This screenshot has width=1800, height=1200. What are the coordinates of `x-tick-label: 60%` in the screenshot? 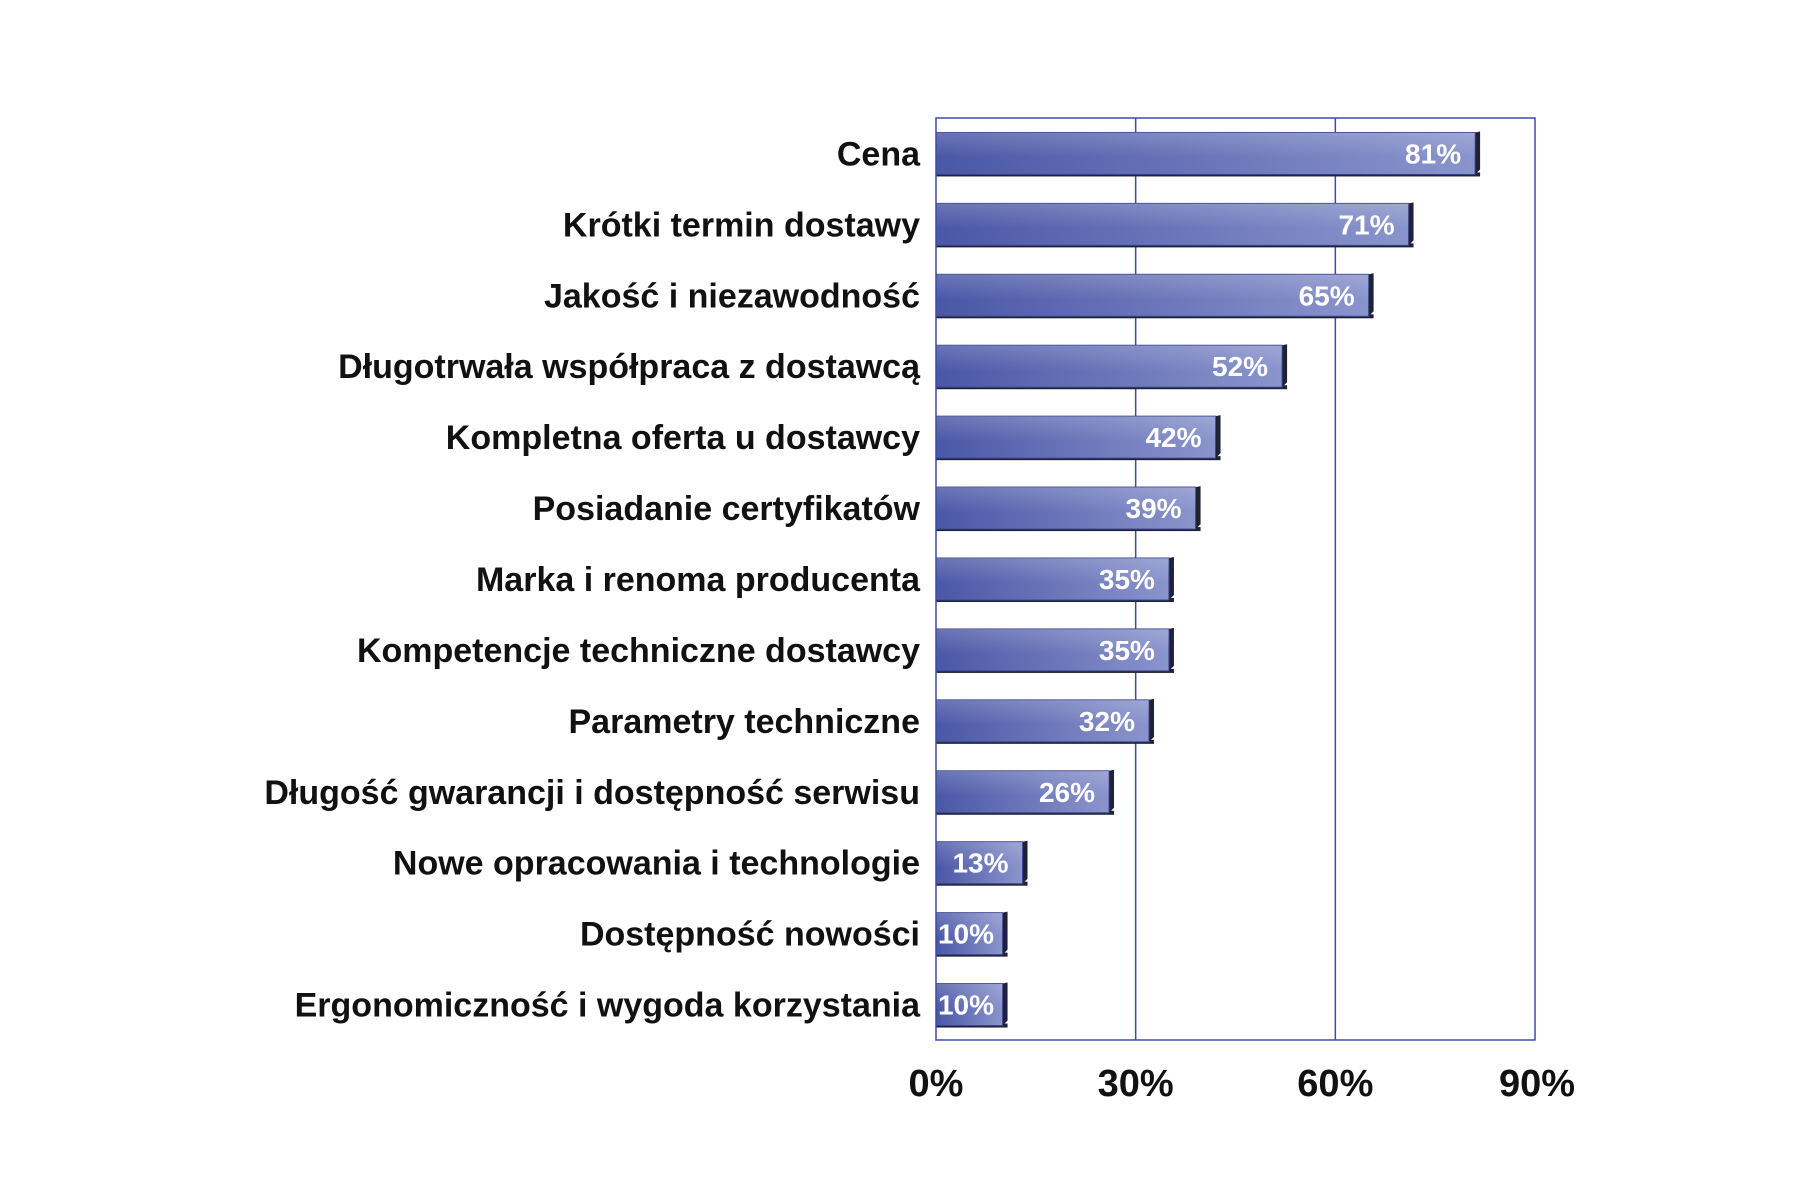 It's located at (1335, 1084).